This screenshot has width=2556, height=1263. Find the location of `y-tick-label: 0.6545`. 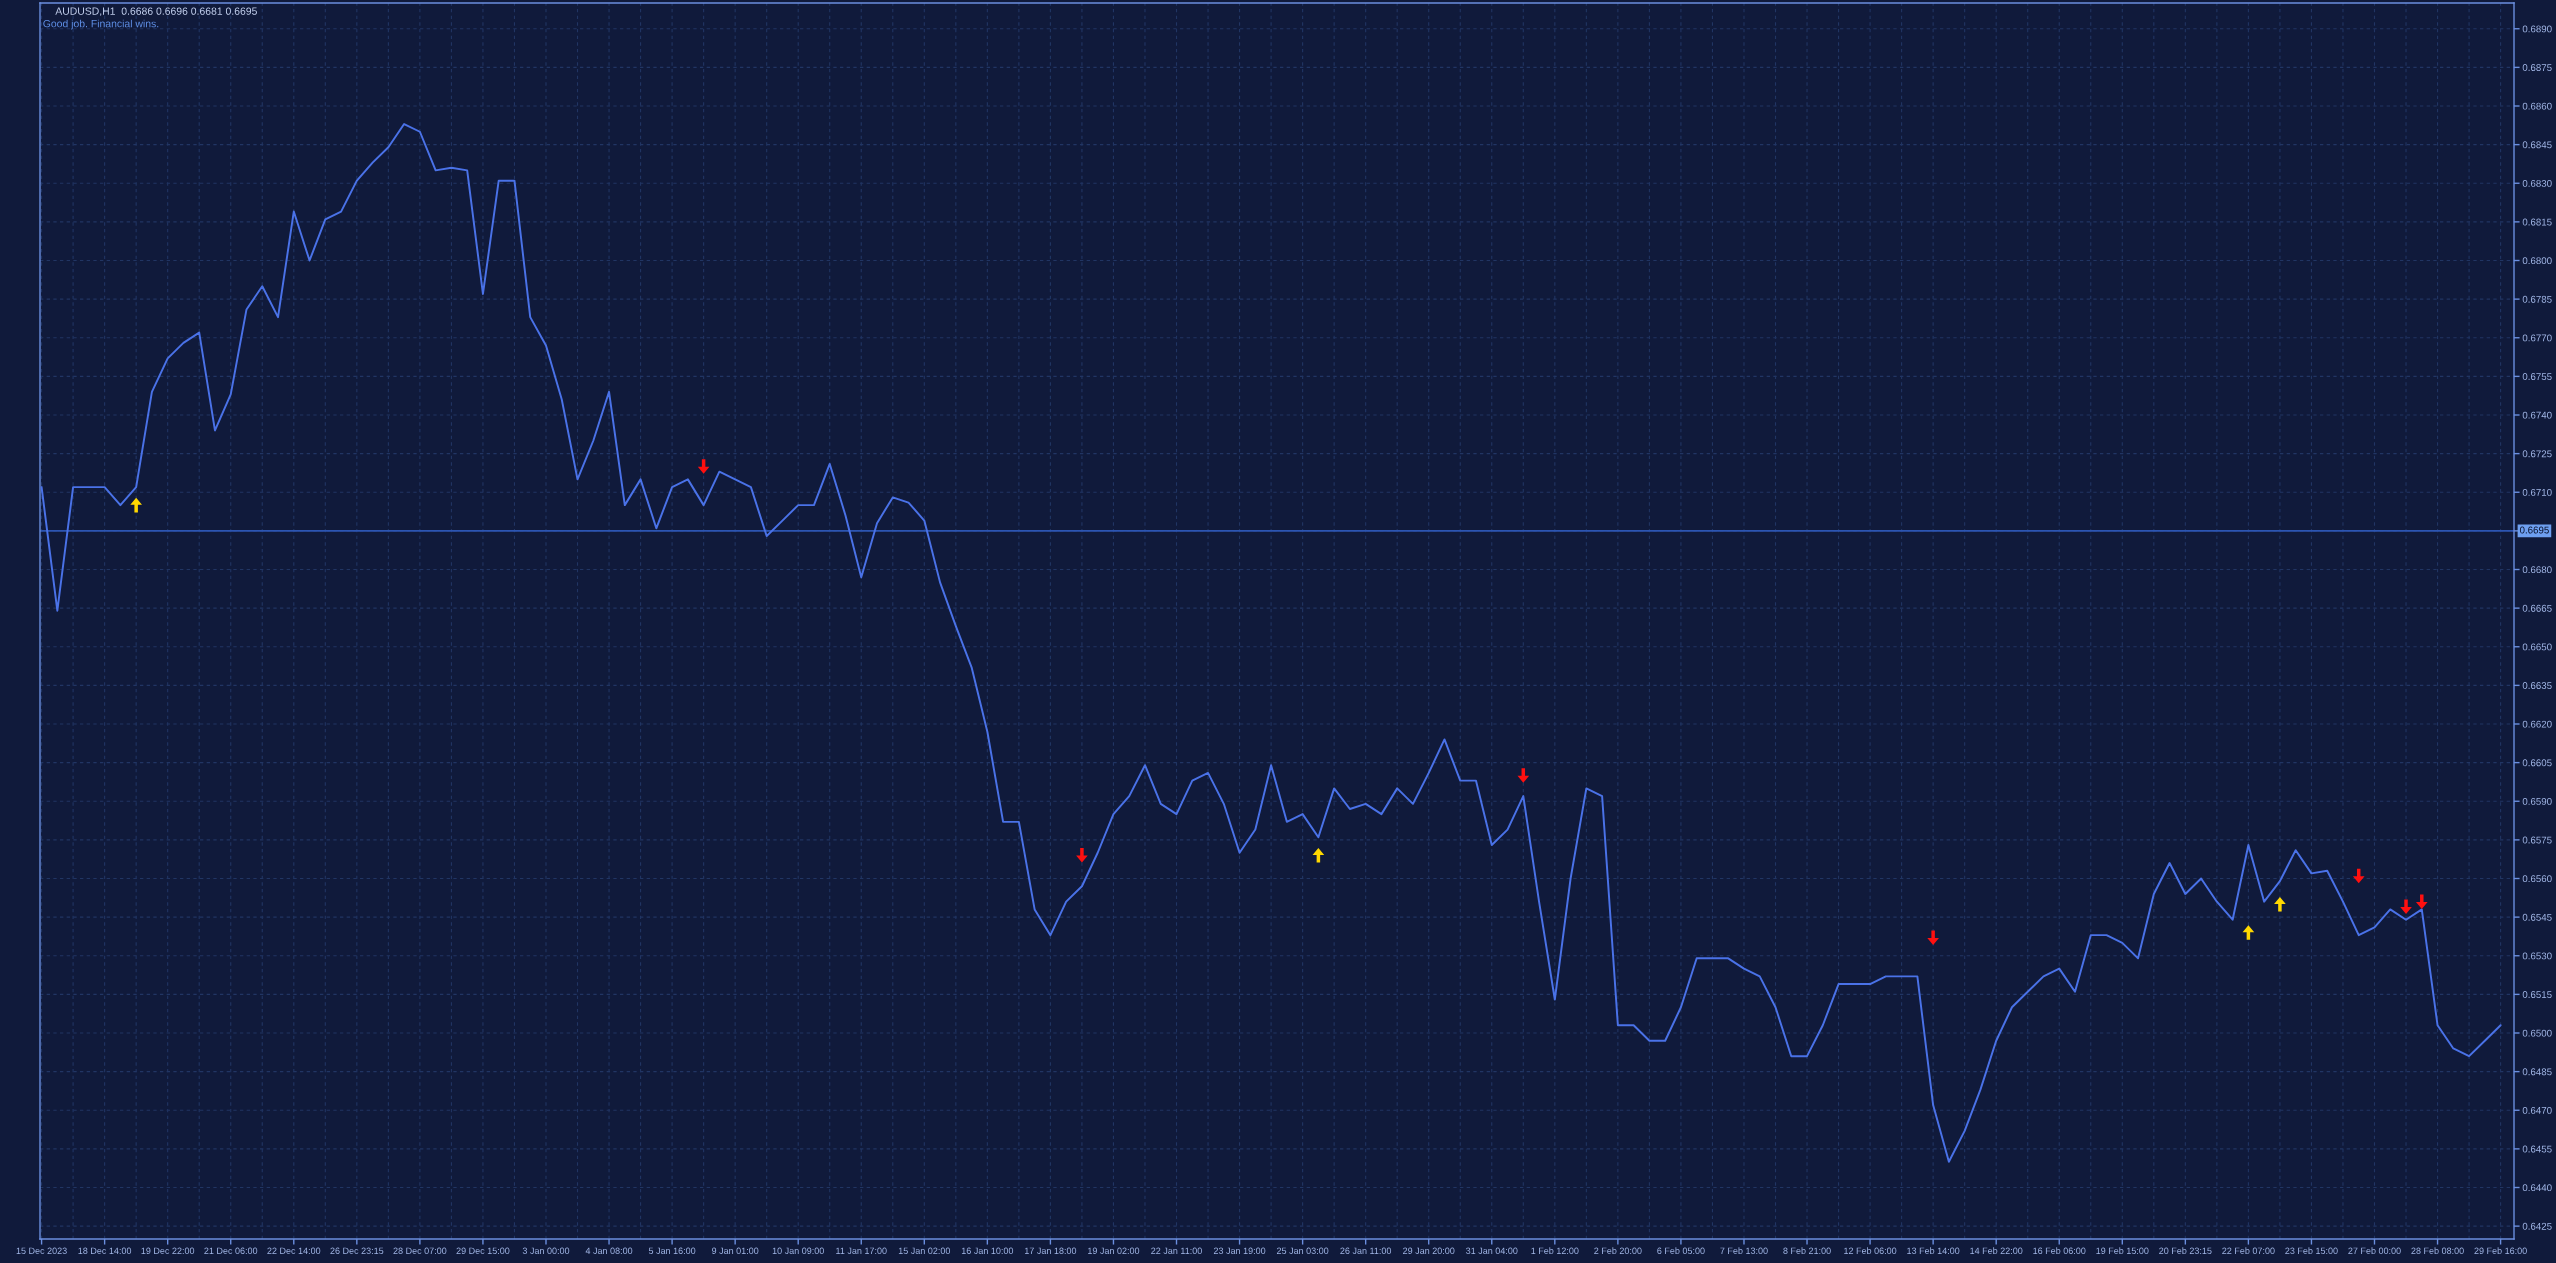

y-tick-label: 0.6545 is located at coordinates (2537, 917).